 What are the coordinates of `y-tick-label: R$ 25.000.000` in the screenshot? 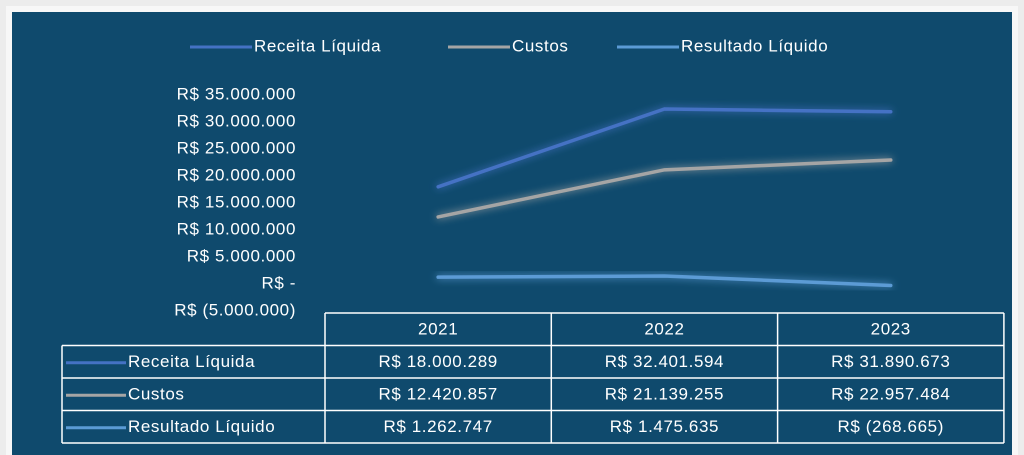 It's located at (236, 147).